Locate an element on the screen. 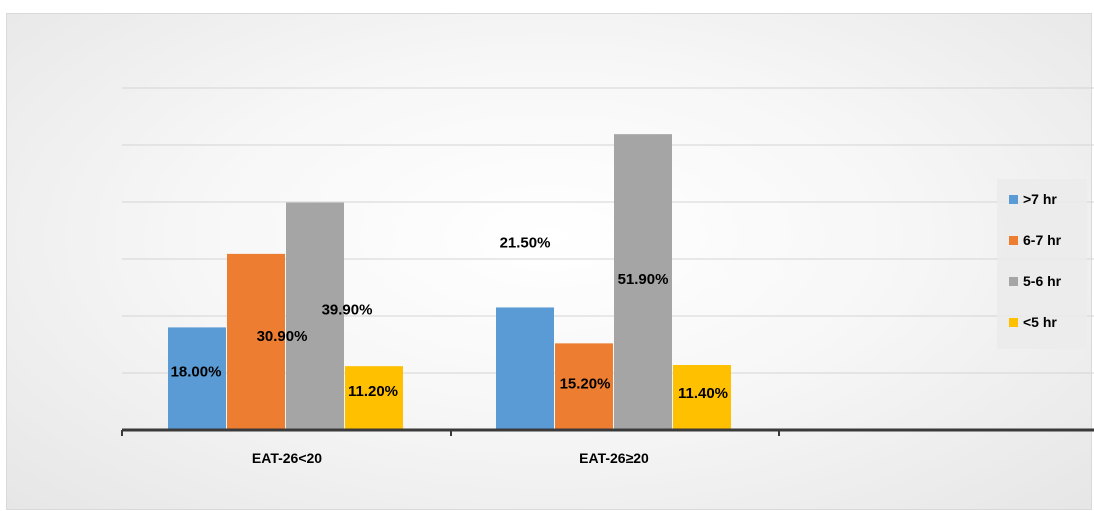  legend-item: >7 hr is located at coordinates (1033, 199).